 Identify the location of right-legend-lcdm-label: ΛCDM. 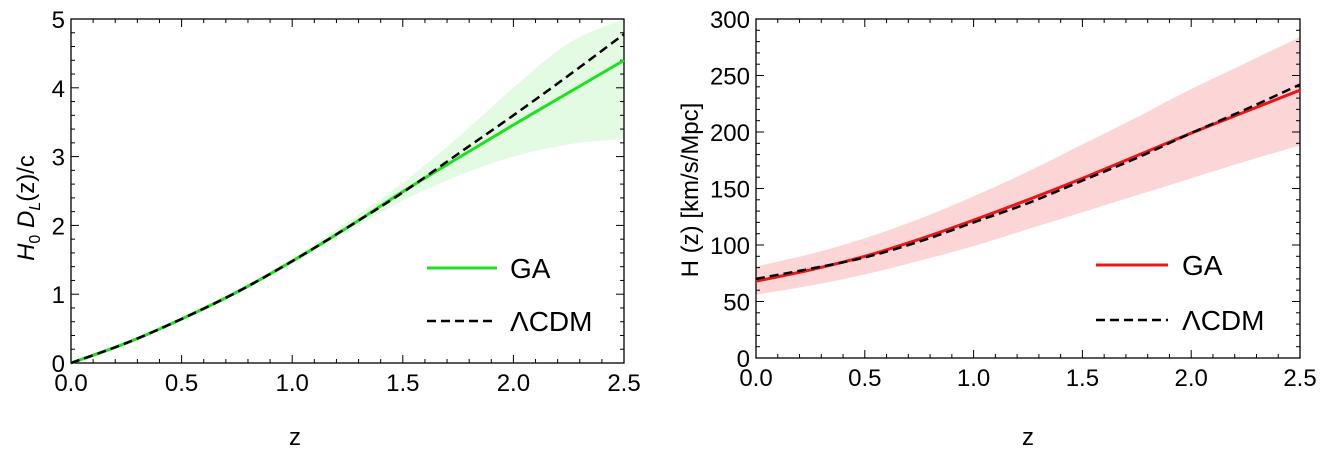
(1223, 320).